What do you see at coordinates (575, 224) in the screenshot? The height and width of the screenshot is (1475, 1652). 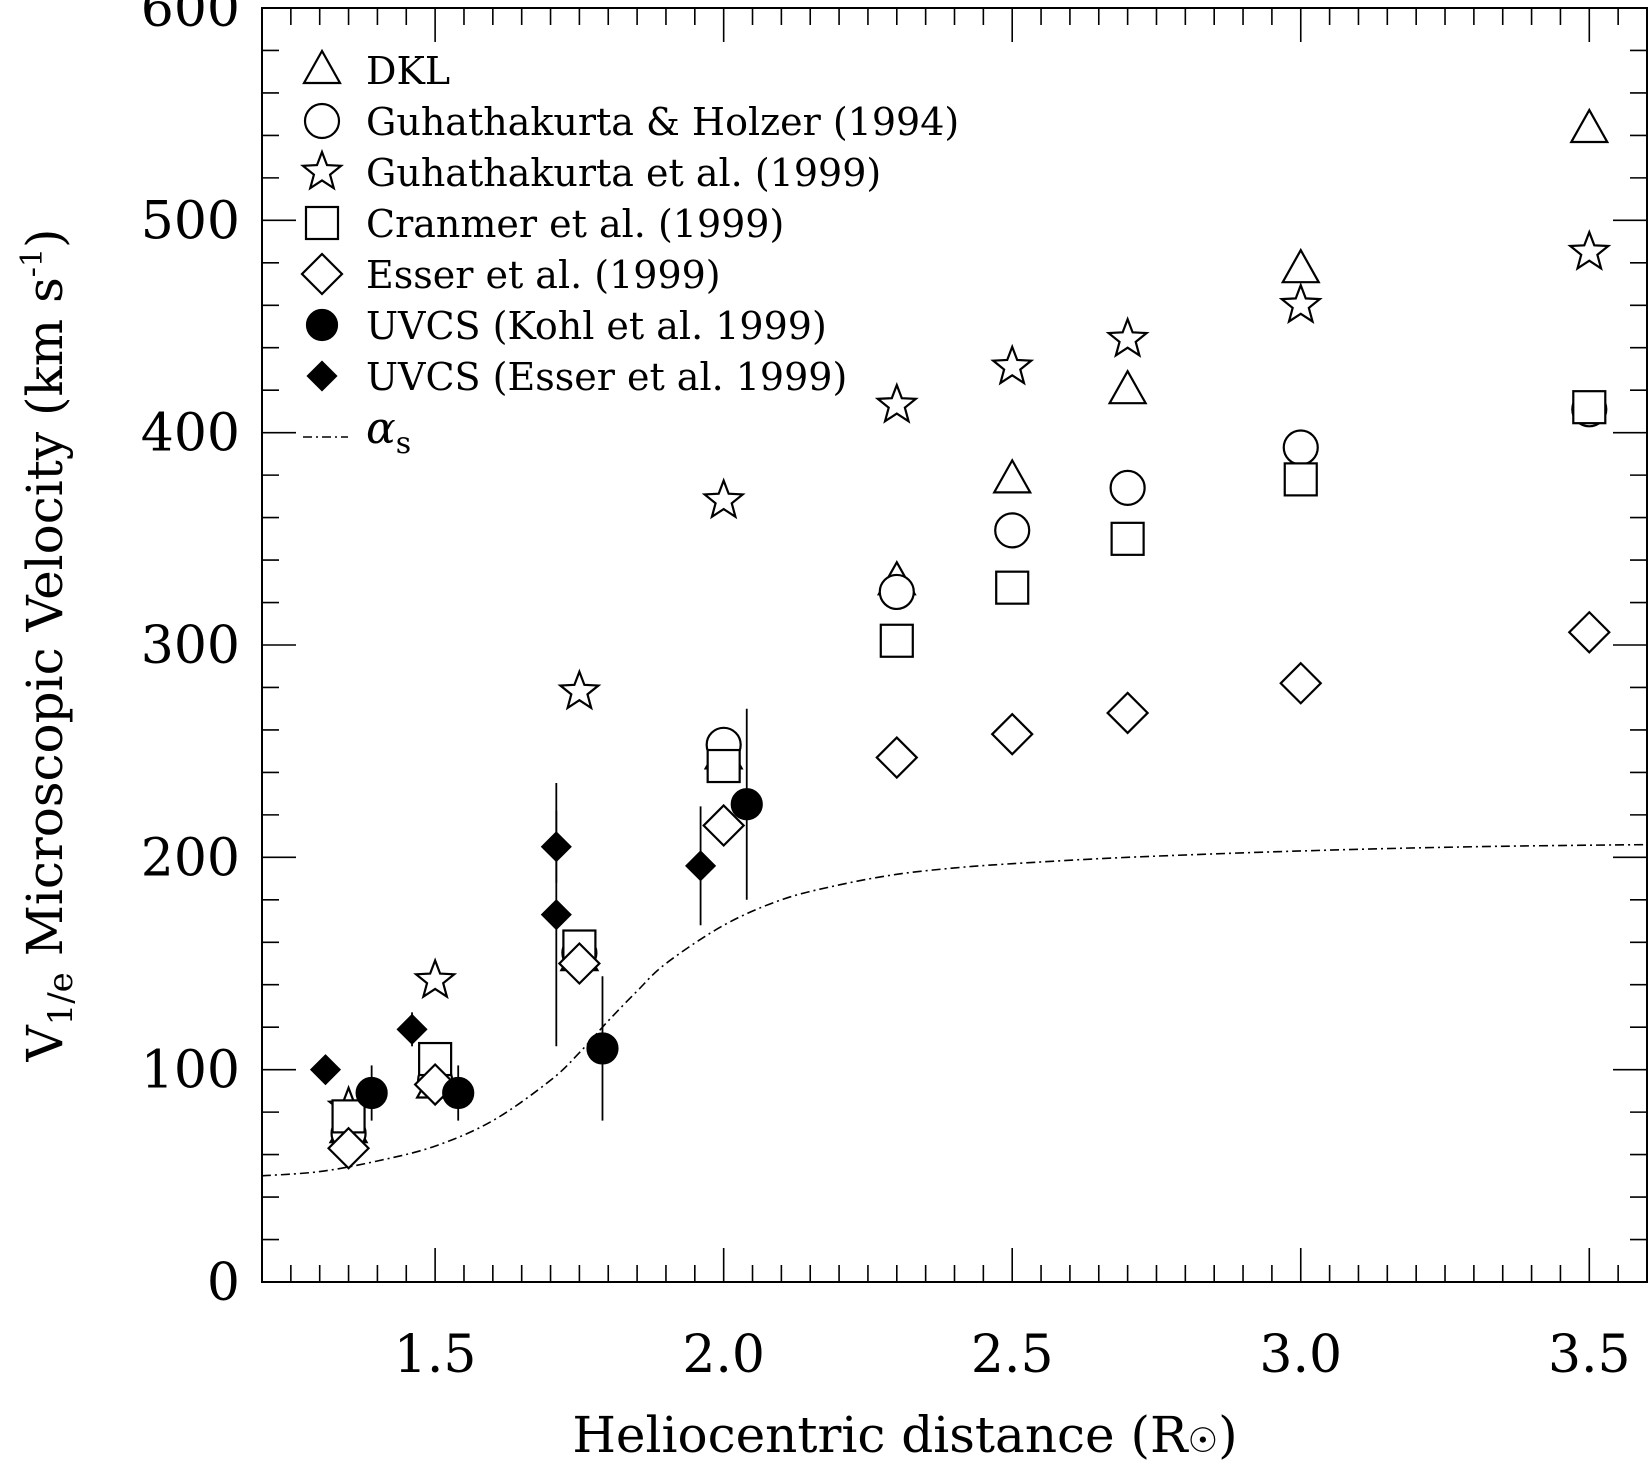 I see `legend-label: Cranmer et al. (1999)` at bounding box center [575, 224].